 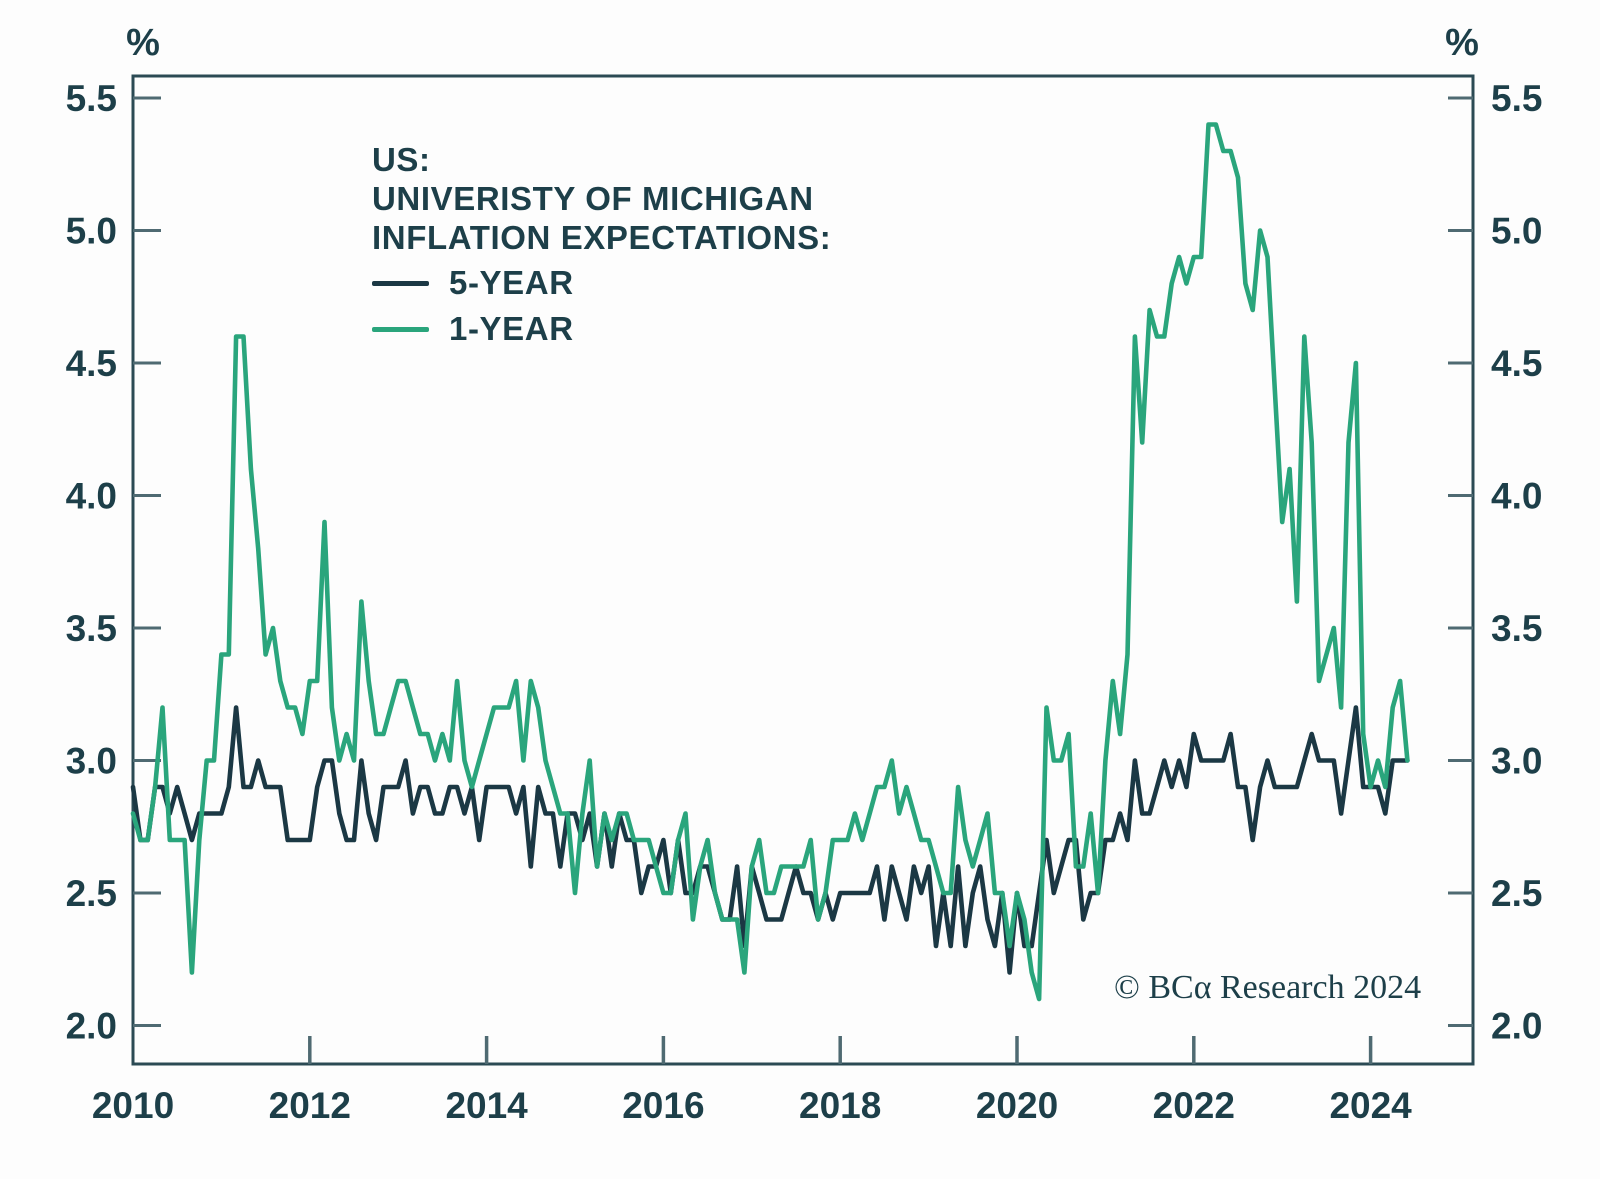 What do you see at coordinates (133, 1105) in the screenshot?
I see `x-axis-tick-label: 2010` at bounding box center [133, 1105].